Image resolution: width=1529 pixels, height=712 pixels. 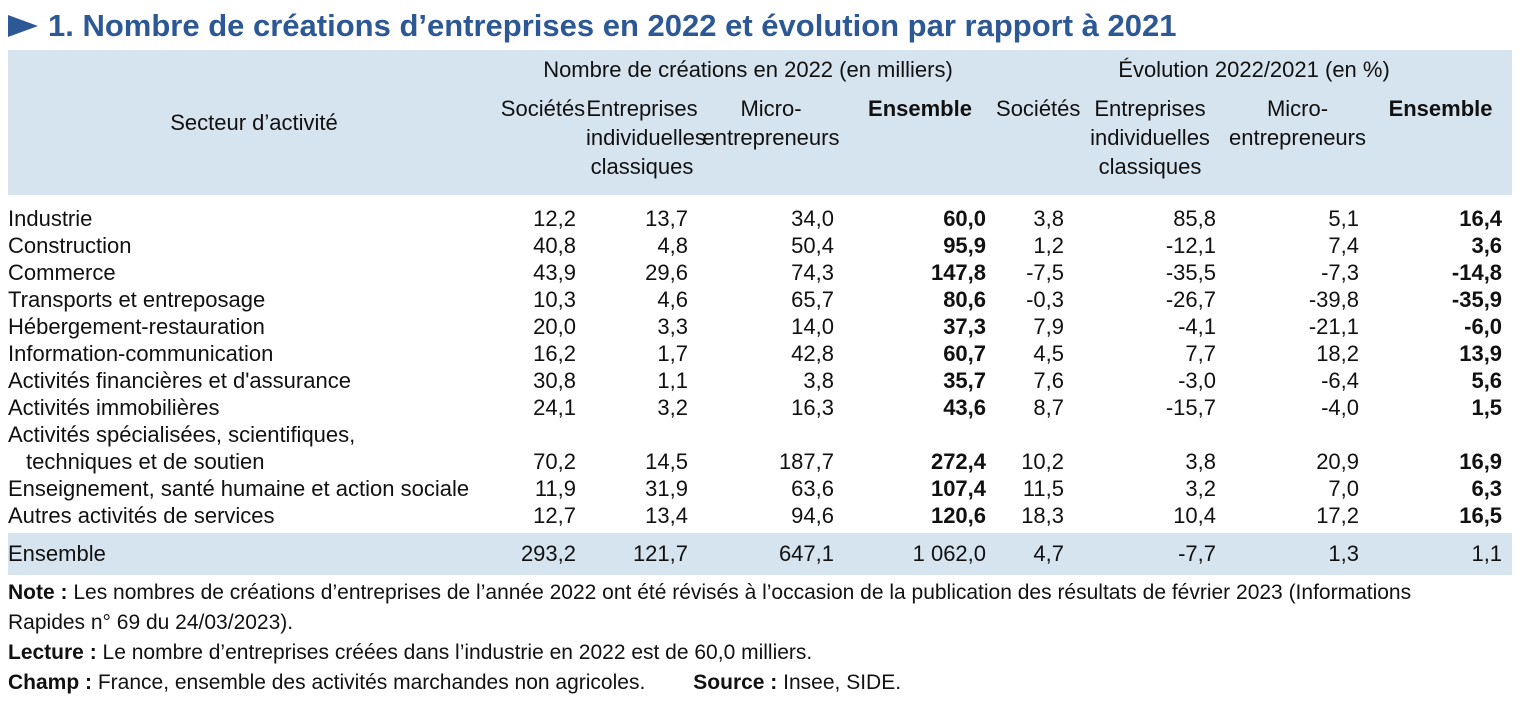 What do you see at coordinates (1038, 142) in the screenshot?
I see `col-header-evo-societes: Sociétés` at bounding box center [1038, 142].